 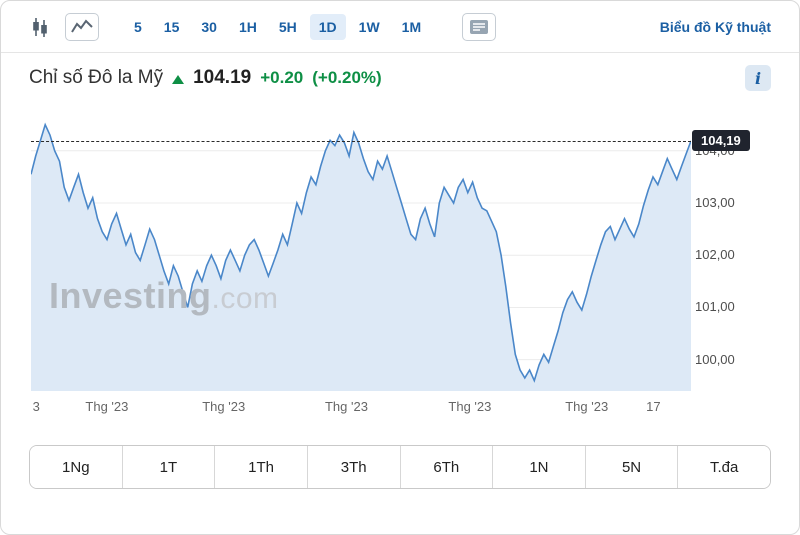 What do you see at coordinates (715, 202) in the screenshot?
I see `y-axis-label: 103,00` at bounding box center [715, 202].